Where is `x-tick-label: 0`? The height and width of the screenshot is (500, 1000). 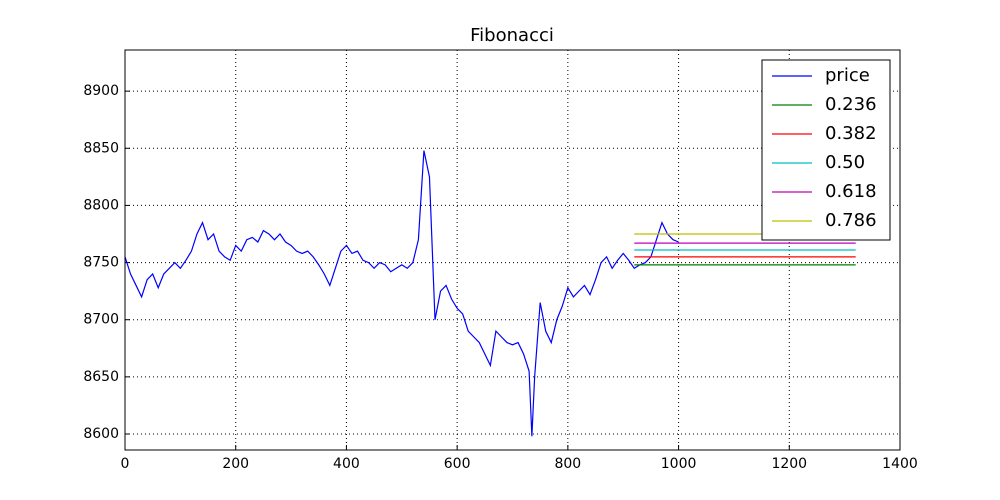
x-tick-label: 0 is located at coordinates (125, 464).